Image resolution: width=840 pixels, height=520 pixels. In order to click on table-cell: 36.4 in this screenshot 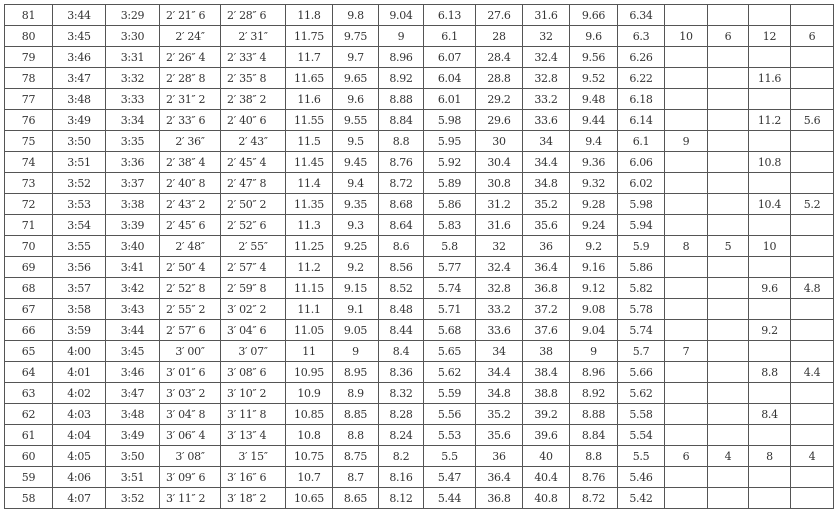, I will do `click(546, 267)`.